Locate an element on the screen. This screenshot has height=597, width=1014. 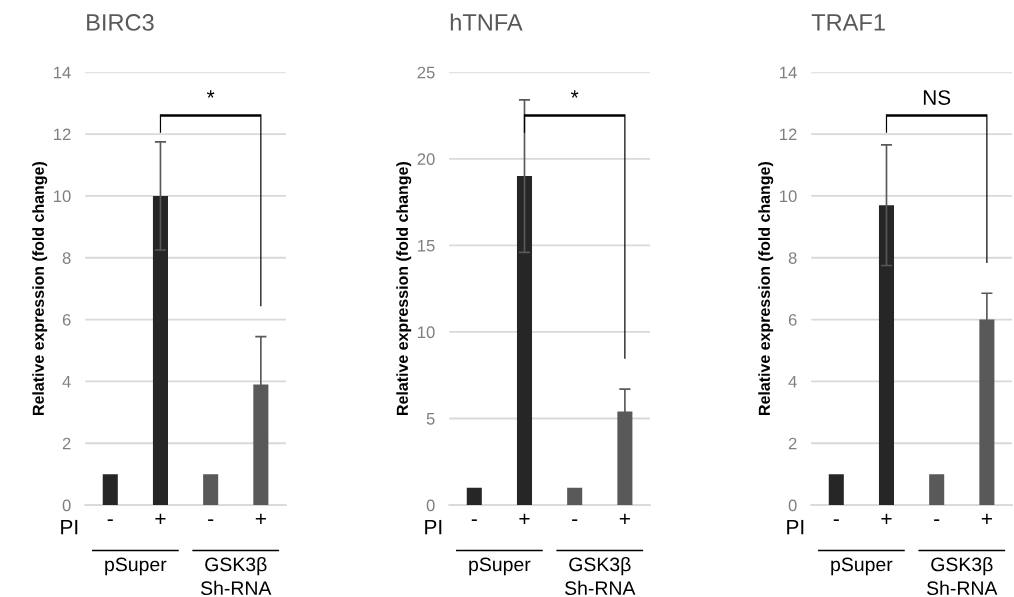
chart-title: BIRC3 is located at coordinates (120, 22).